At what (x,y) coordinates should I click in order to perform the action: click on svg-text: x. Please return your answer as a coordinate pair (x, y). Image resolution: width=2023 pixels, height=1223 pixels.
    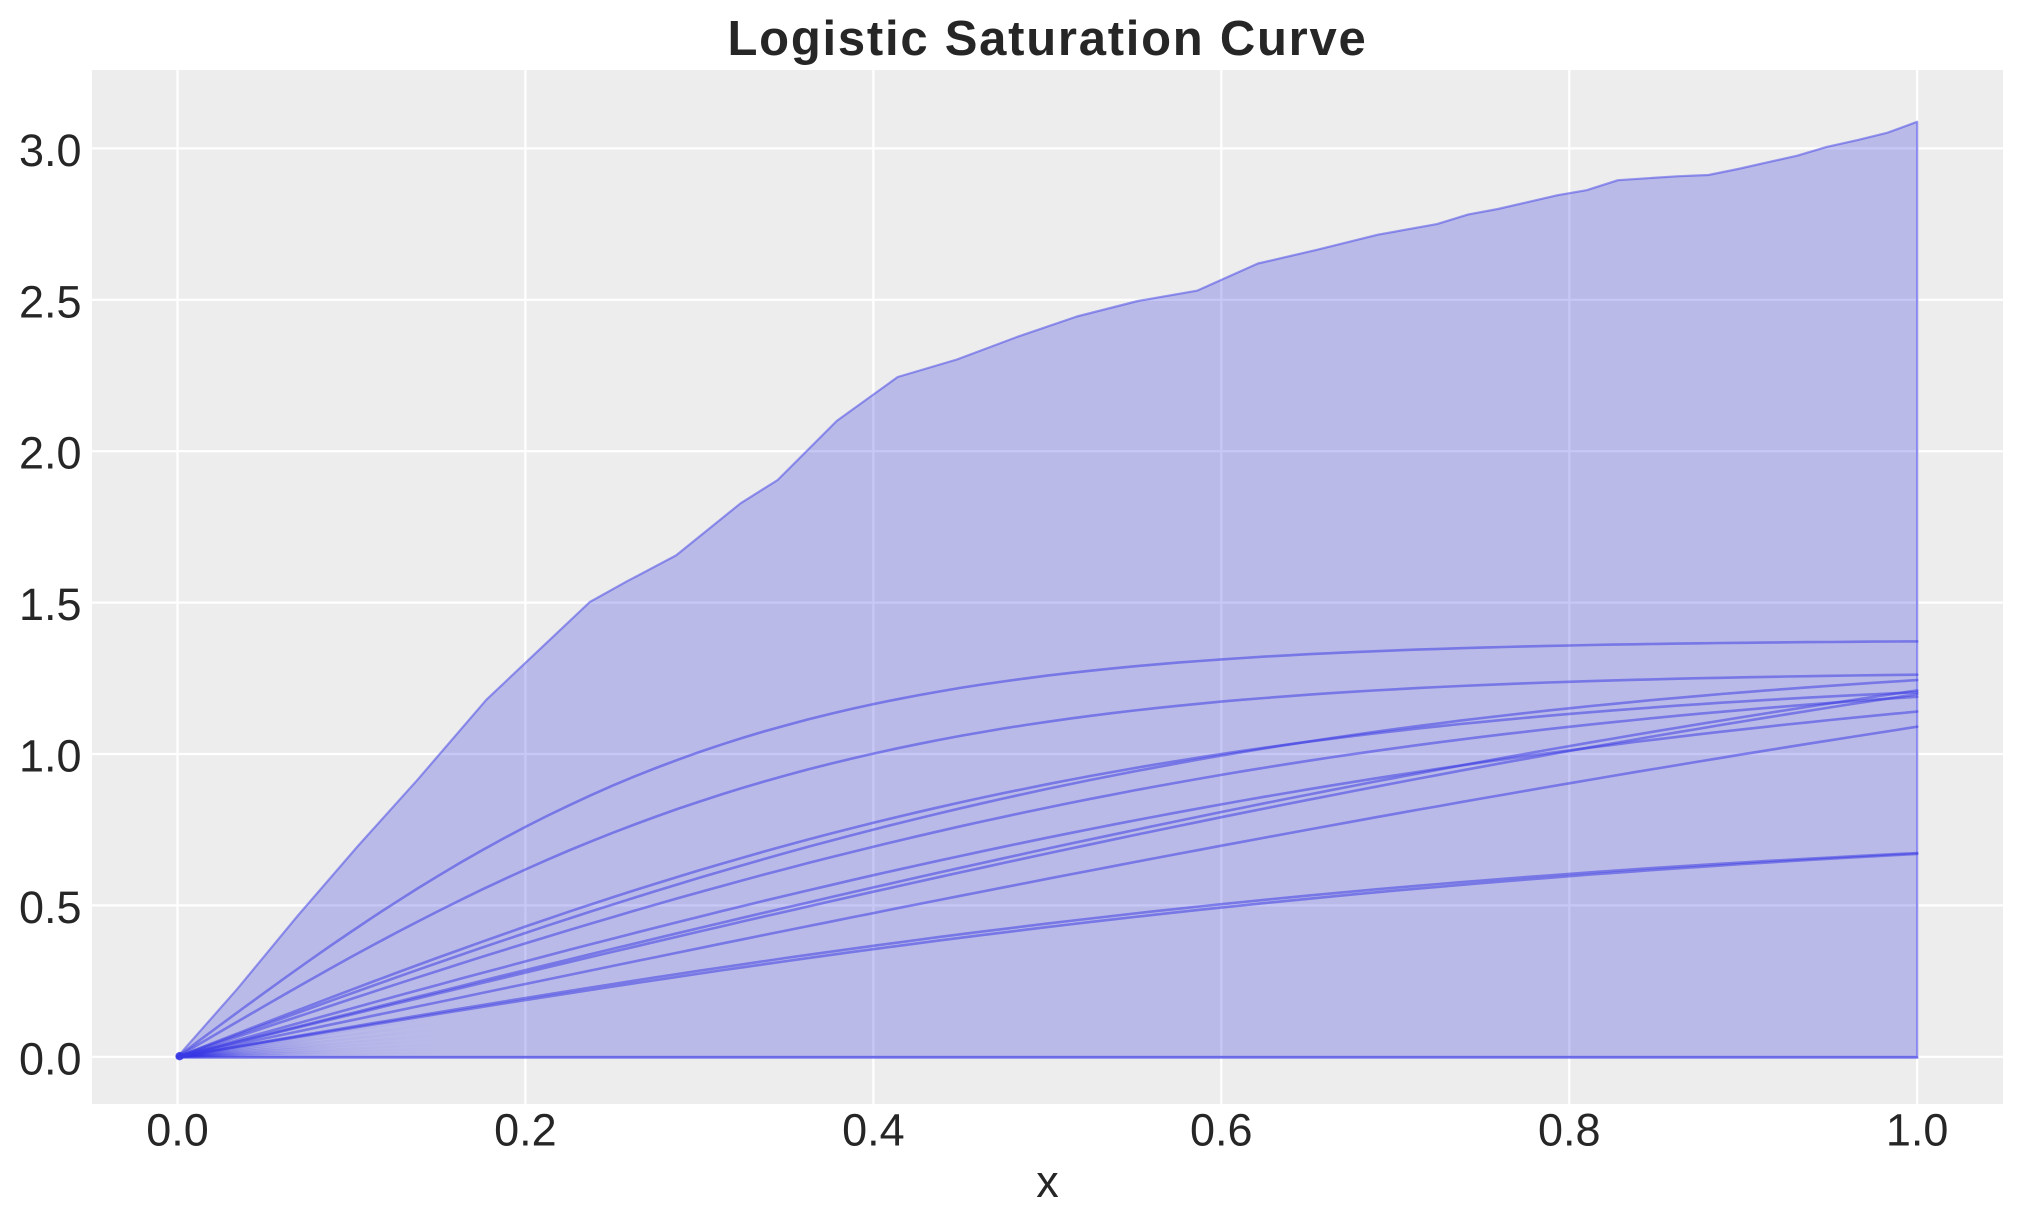
    Looking at the image, I should click on (1047, 1181).